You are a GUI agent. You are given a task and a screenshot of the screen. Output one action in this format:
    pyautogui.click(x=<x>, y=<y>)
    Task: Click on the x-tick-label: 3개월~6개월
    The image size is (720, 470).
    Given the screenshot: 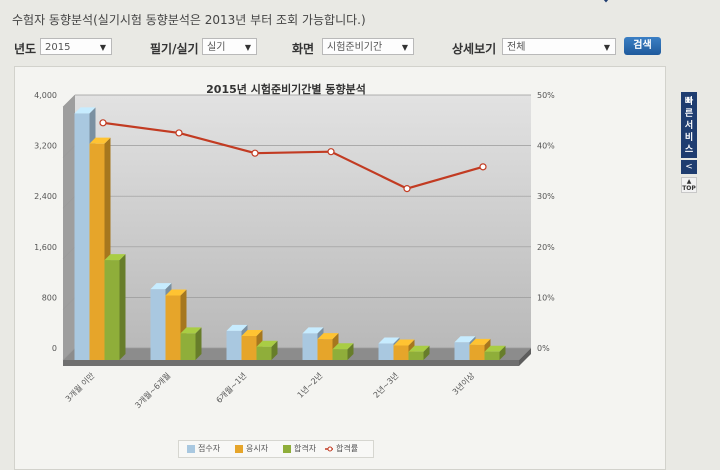 What is the action you would take?
    pyautogui.click(x=153, y=390)
    